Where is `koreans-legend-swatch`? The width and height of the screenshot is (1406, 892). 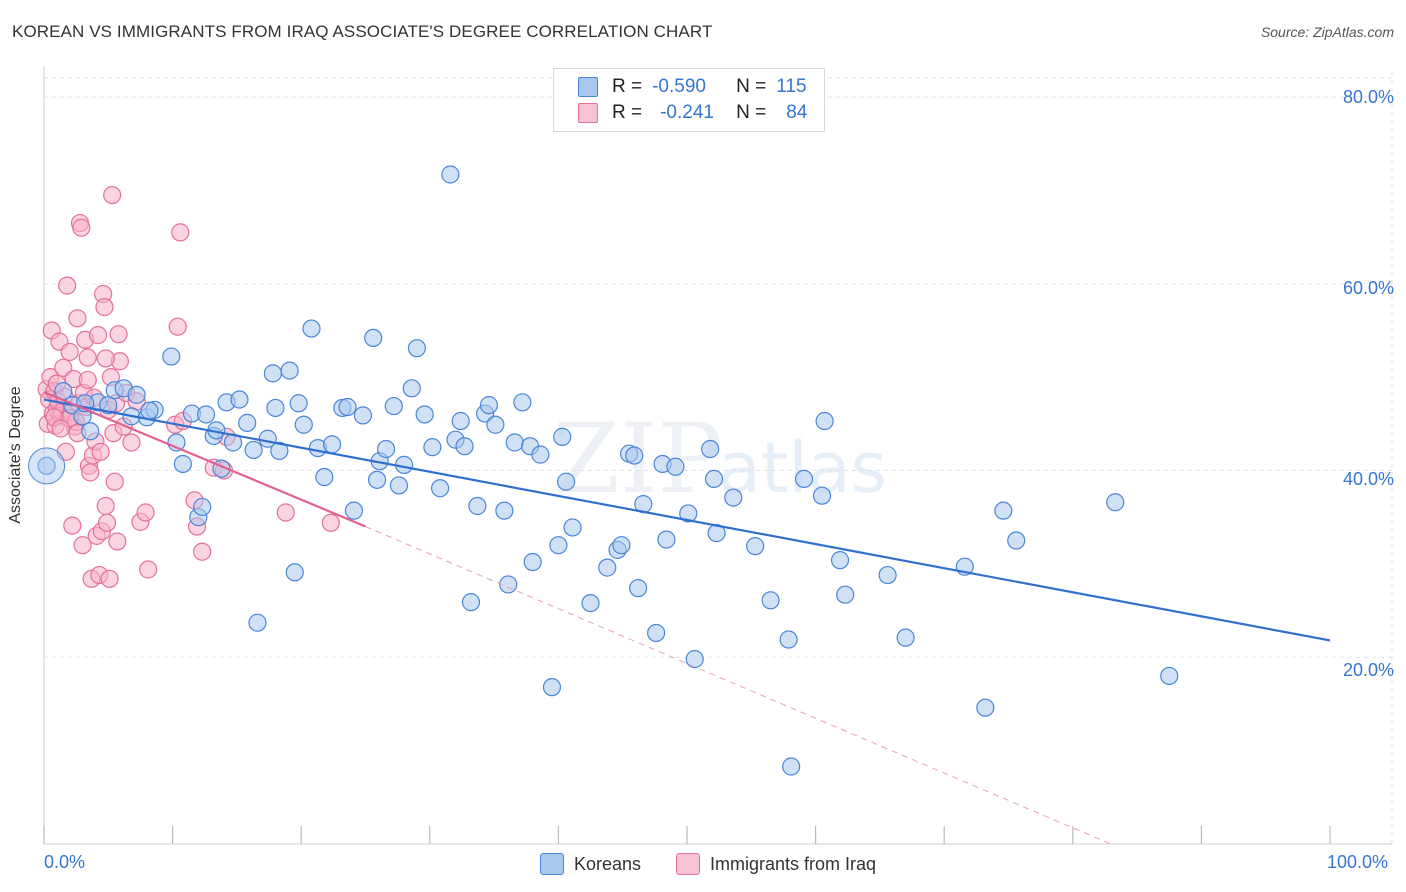
koreans-legend-swatch is located at coordinates (552, 864).